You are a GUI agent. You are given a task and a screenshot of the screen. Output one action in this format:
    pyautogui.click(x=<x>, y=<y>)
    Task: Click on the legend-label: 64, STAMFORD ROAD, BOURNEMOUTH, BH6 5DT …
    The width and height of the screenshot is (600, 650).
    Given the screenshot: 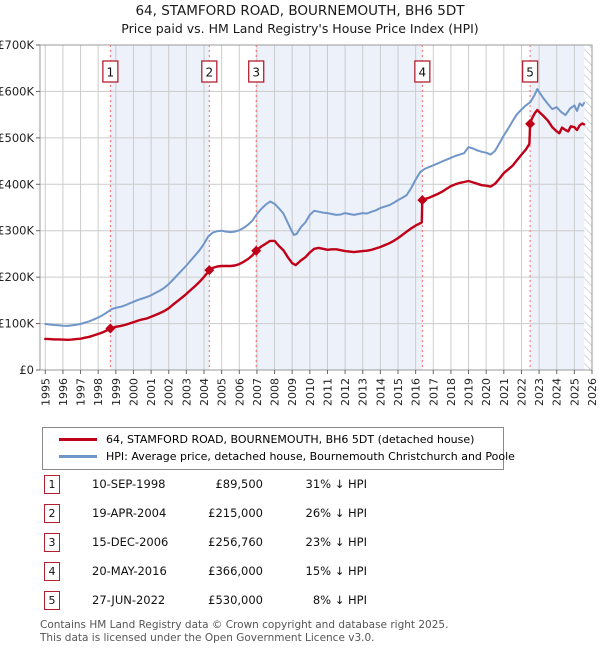 What is the action you would take?
    pyautogui.click(x=290, y=439)
    